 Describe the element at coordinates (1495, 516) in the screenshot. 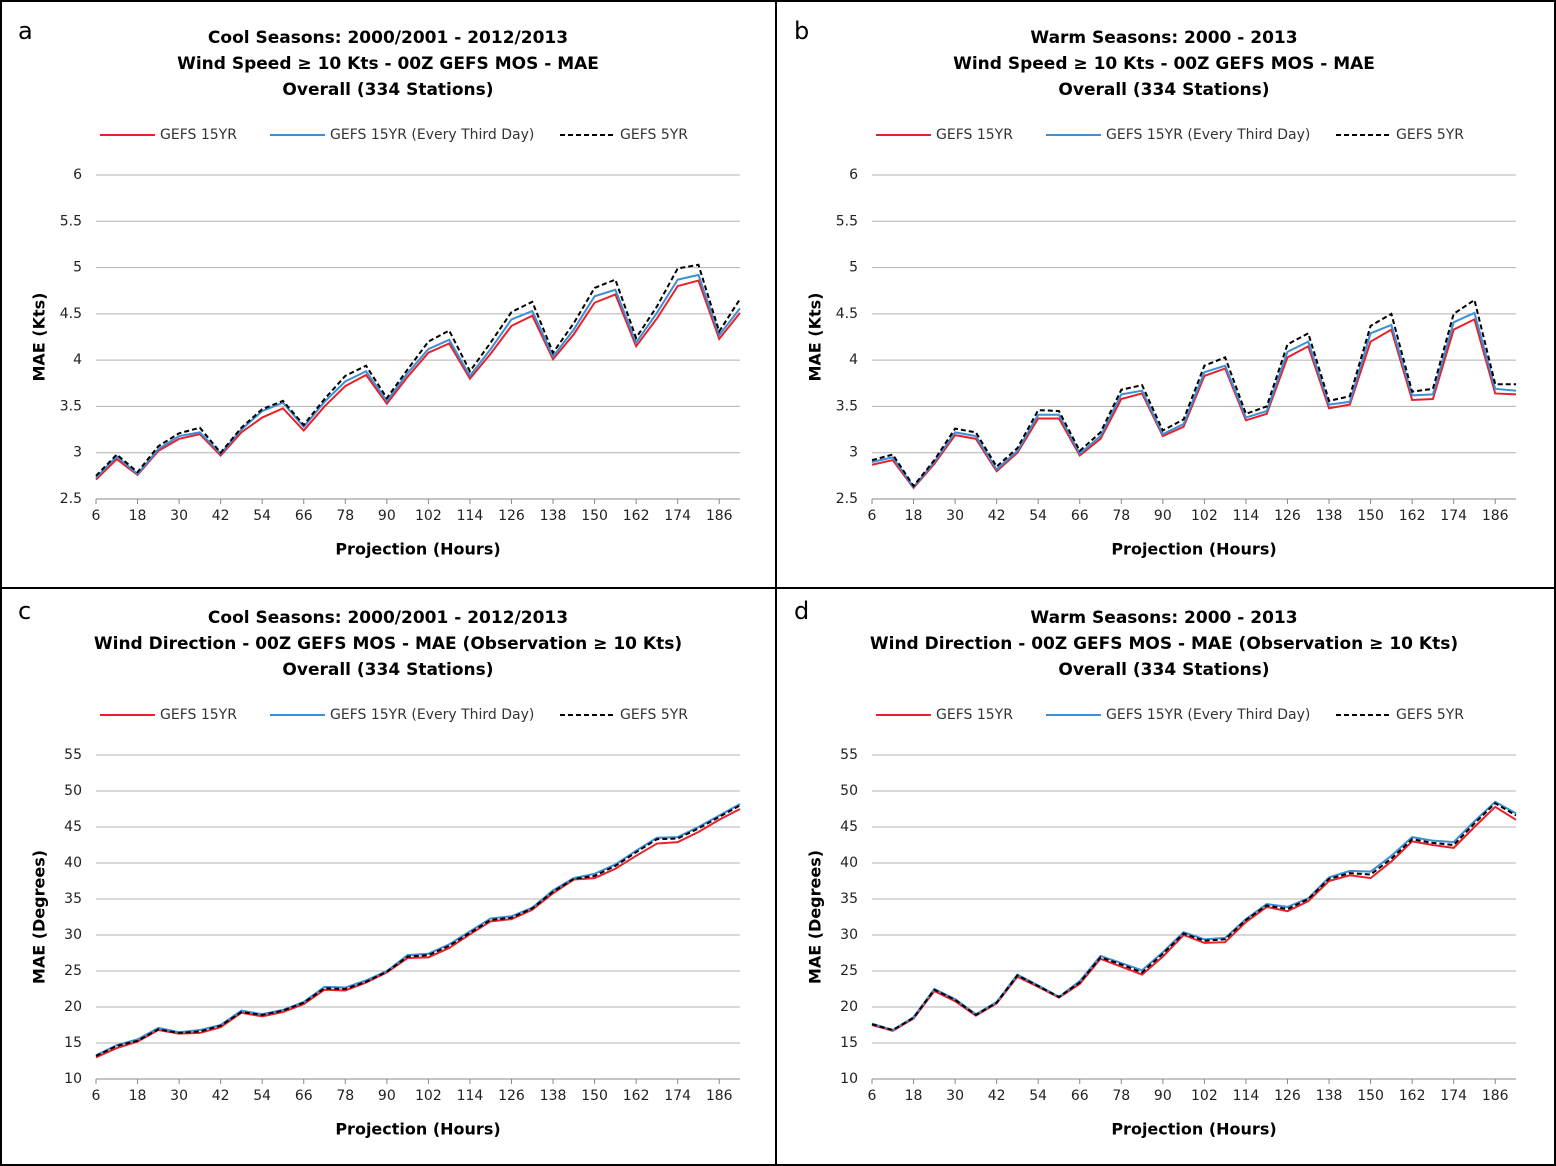

I see `x-tick-label: 186` at that location.